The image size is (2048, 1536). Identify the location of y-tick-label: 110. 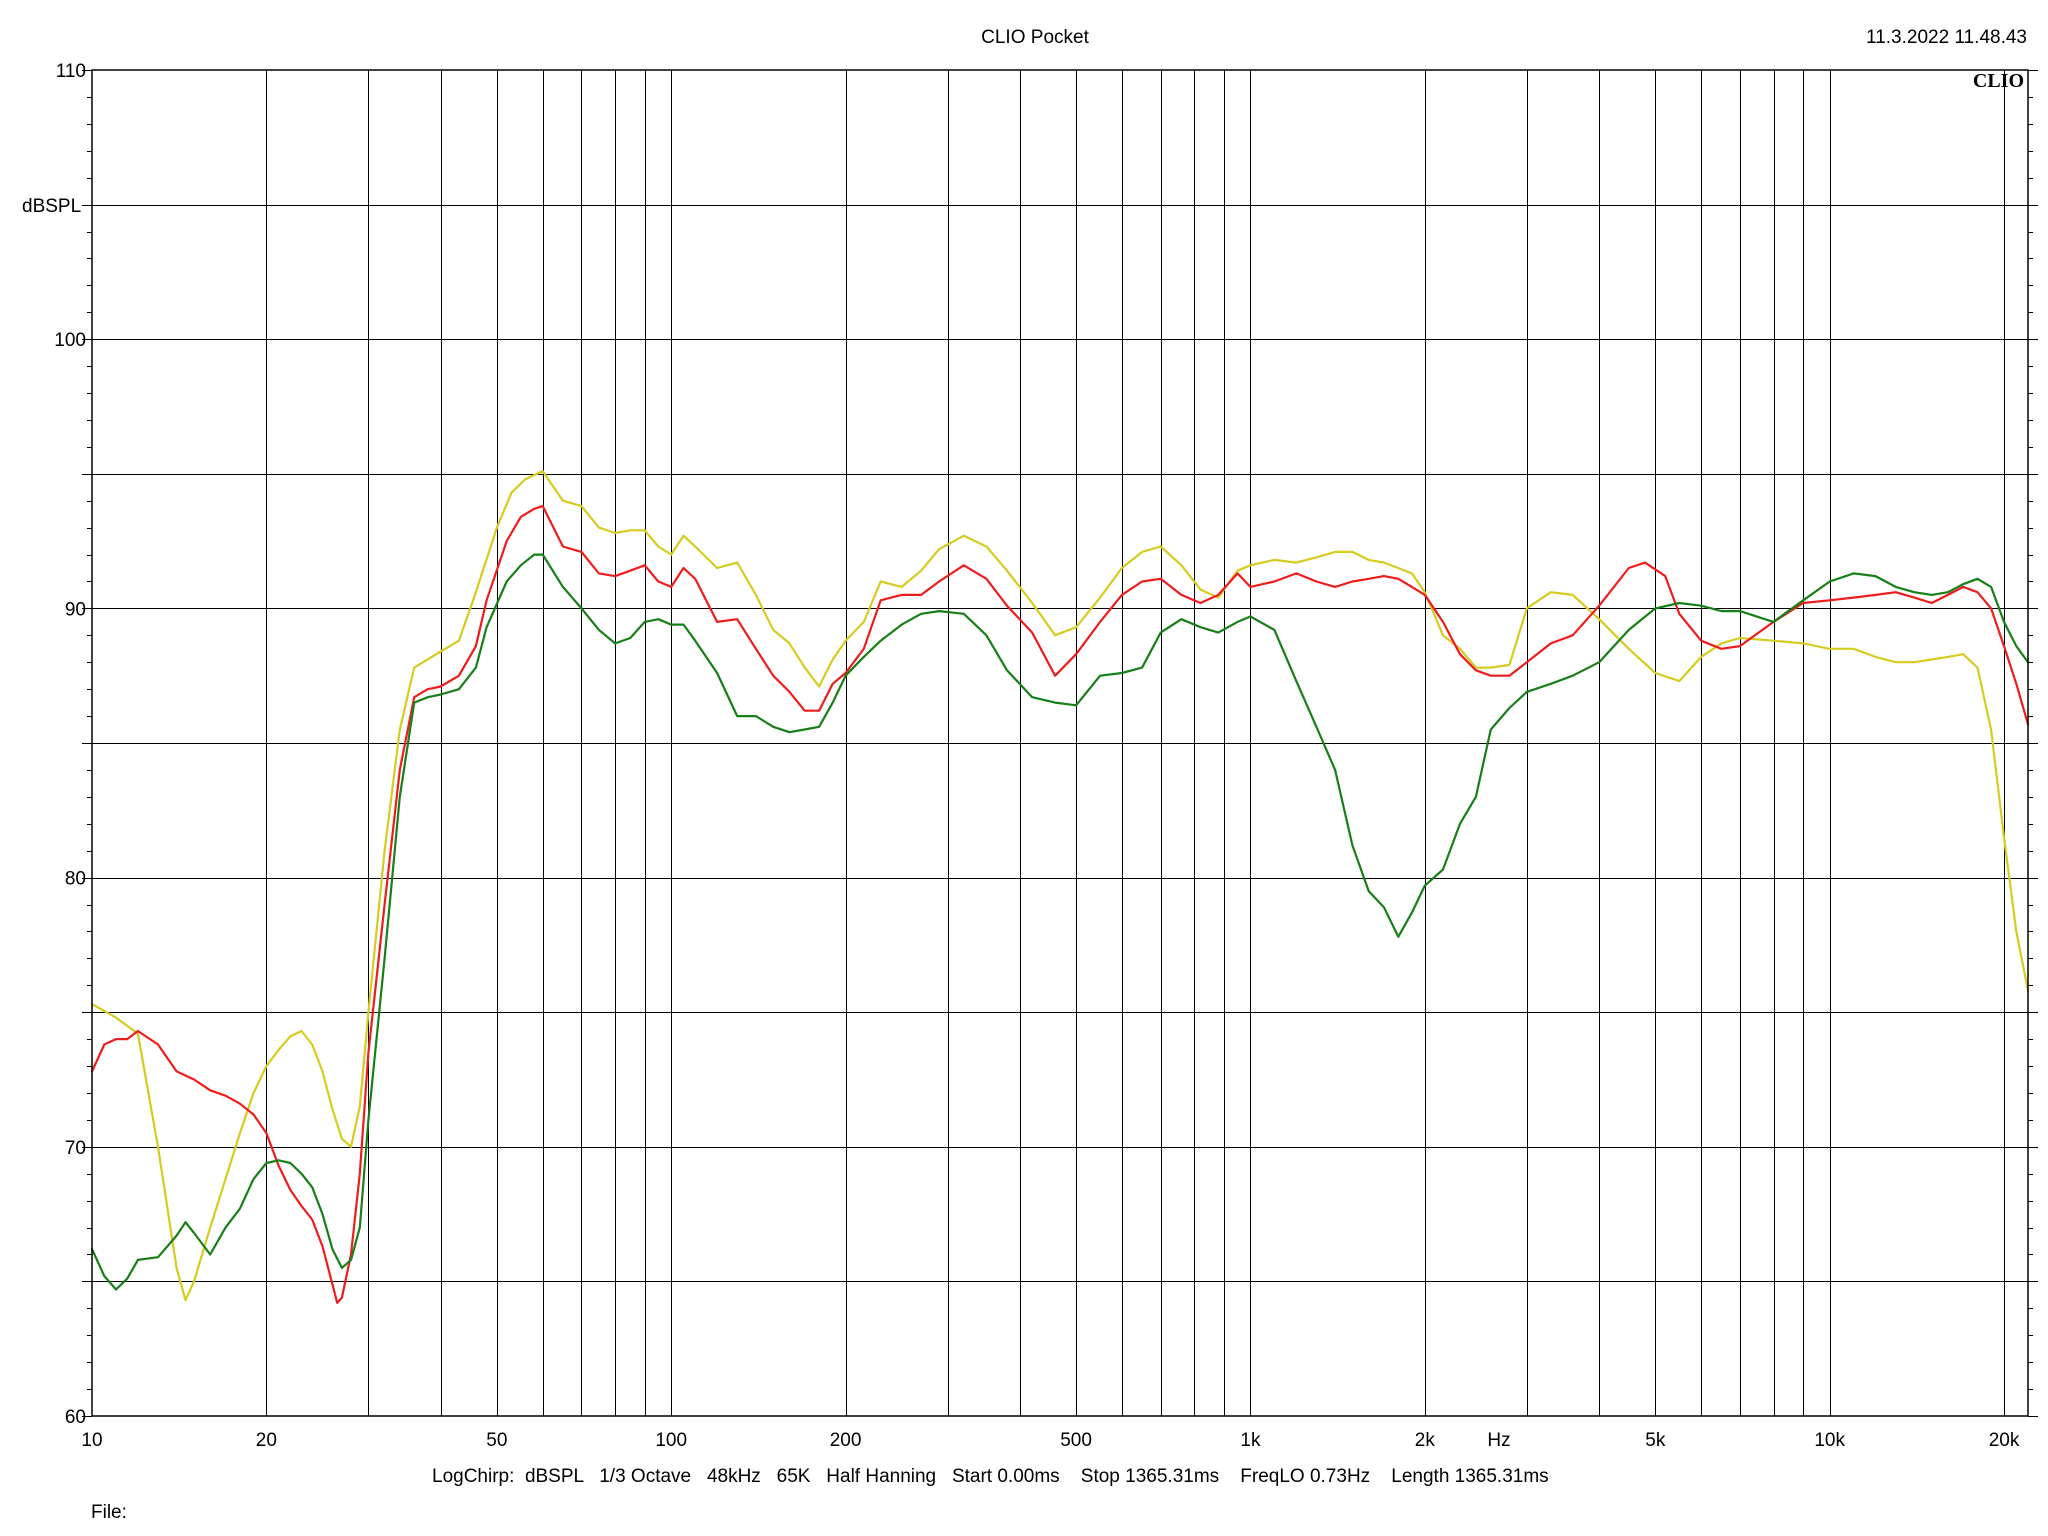
(71, 71).